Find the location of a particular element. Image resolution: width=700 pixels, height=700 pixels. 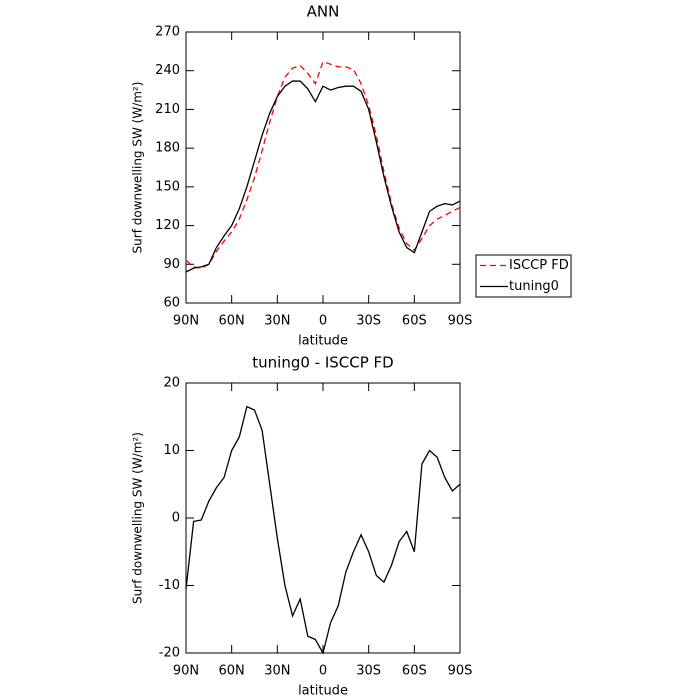

y-tick-label: 210 is located at coordinates (167, 109).